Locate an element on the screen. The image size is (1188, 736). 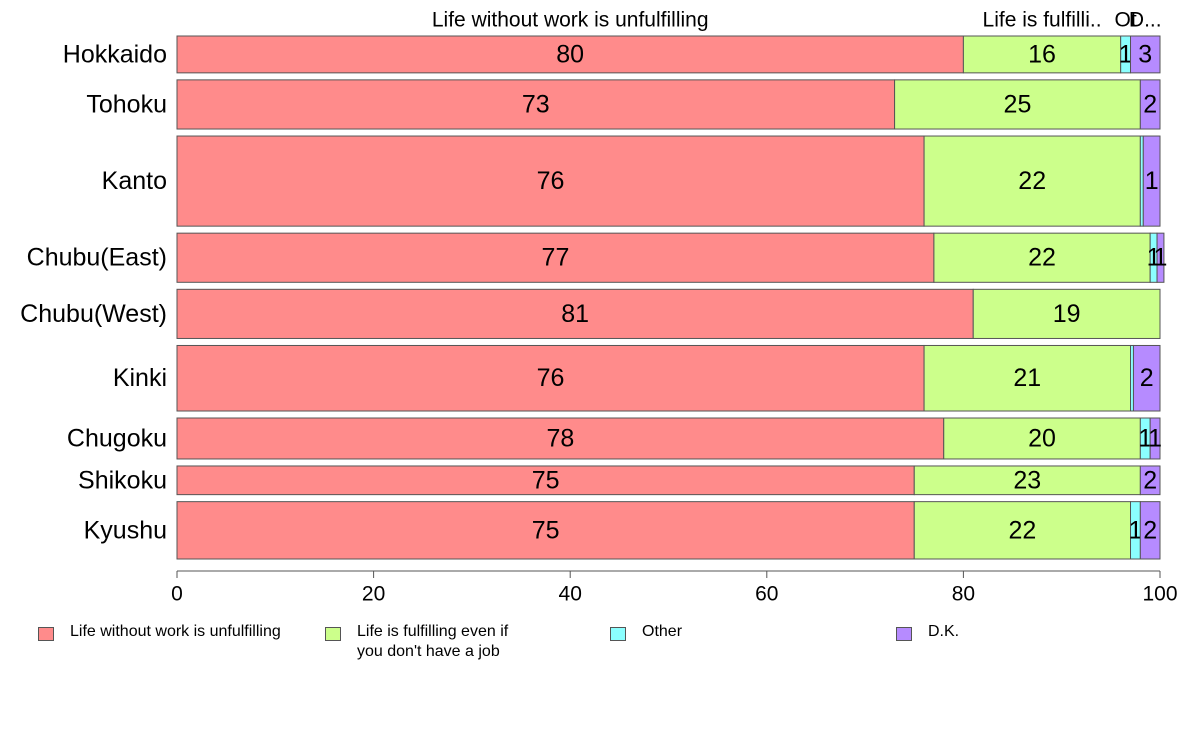
bar-segment-shikoku-life-without-work-is-unfulfilling is located at coordinates (545, 480).